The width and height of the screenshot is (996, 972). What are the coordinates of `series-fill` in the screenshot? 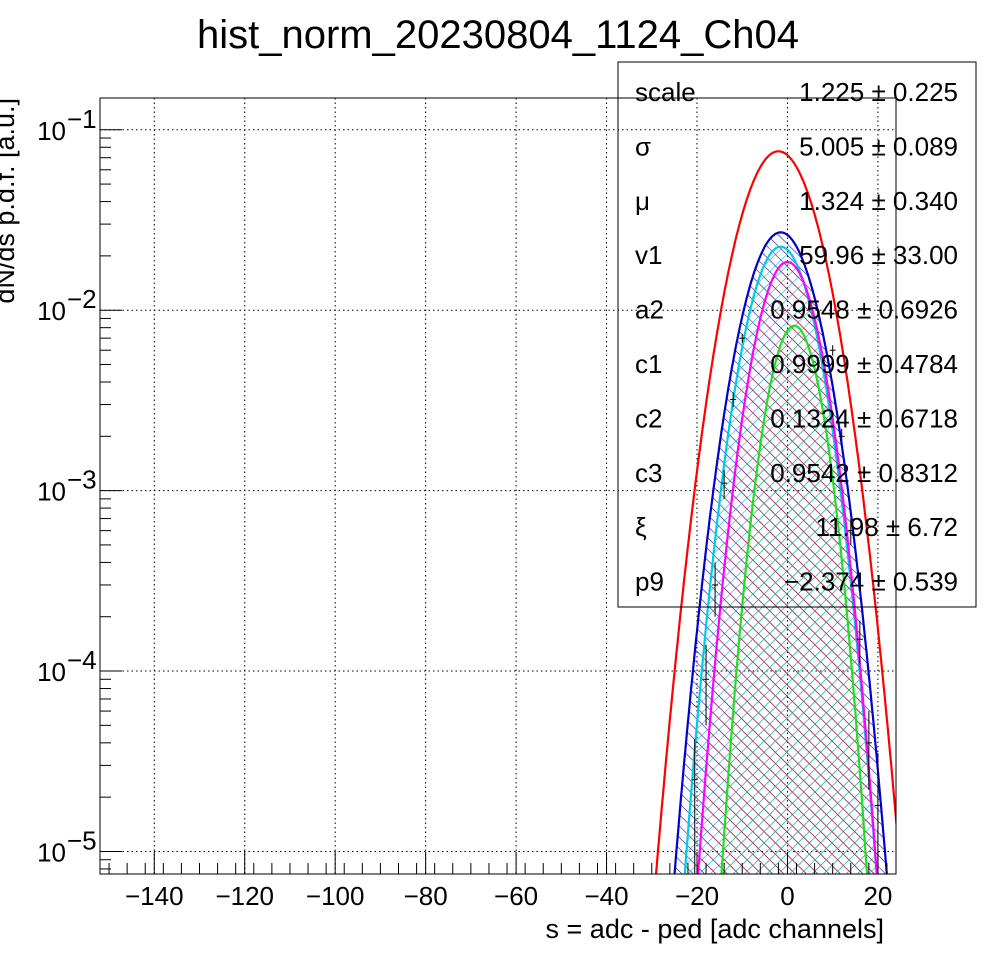 It's located at (794, 599).